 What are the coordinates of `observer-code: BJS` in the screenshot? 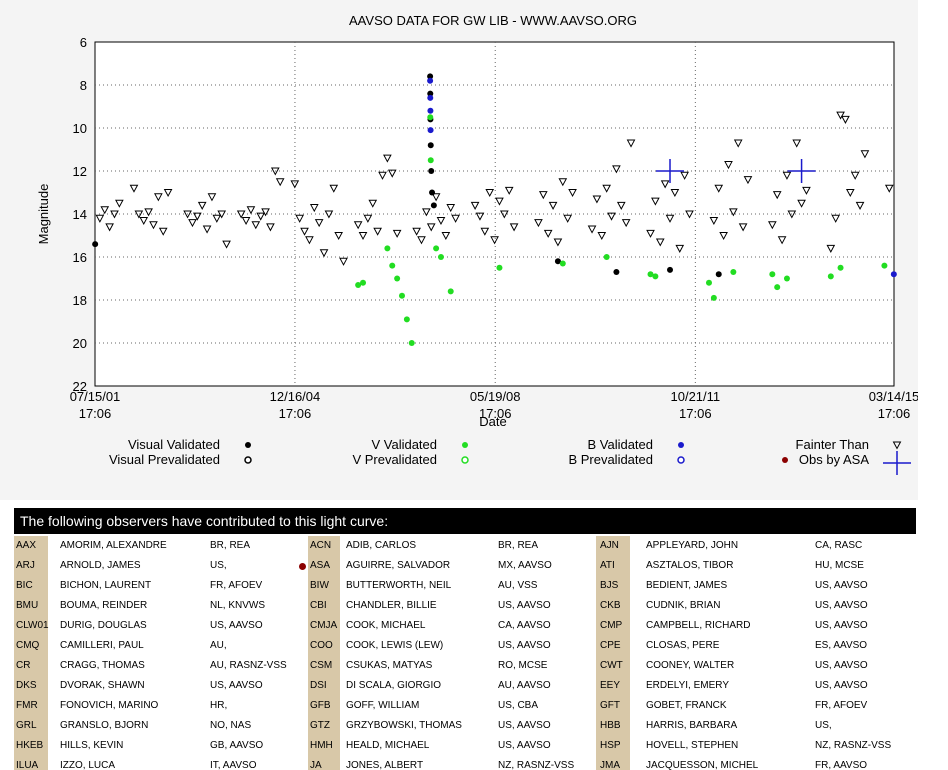 It's located at (609, 585).